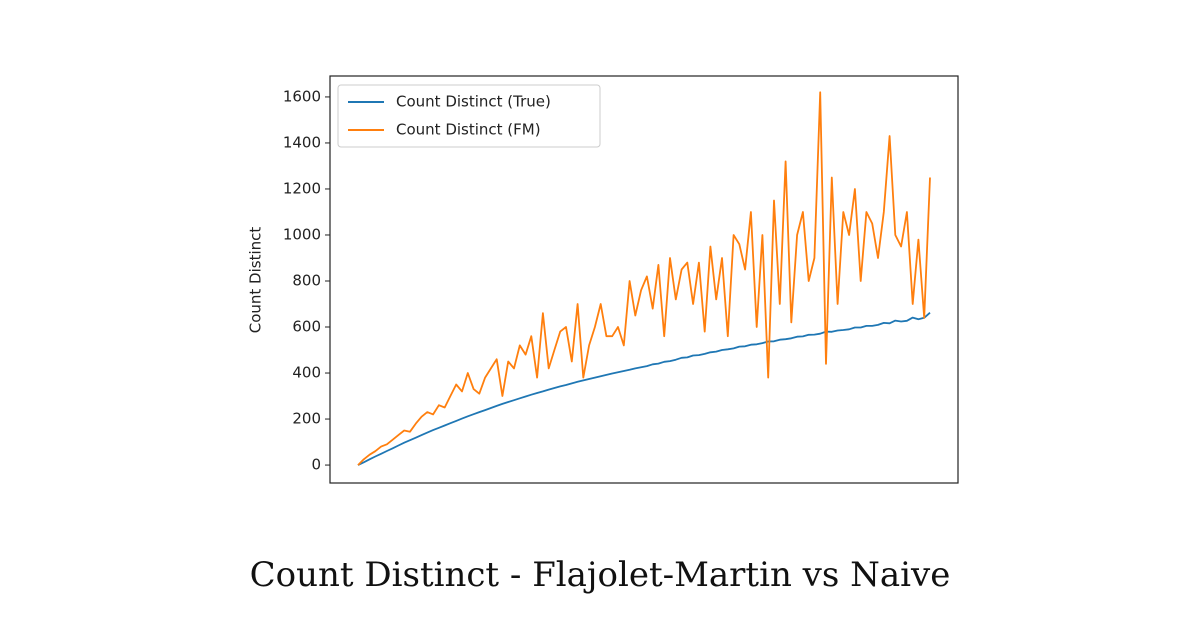  Describe the element at coordinates (306, 280) in the screenshot. I see `y-tick-label: 800` at that location.